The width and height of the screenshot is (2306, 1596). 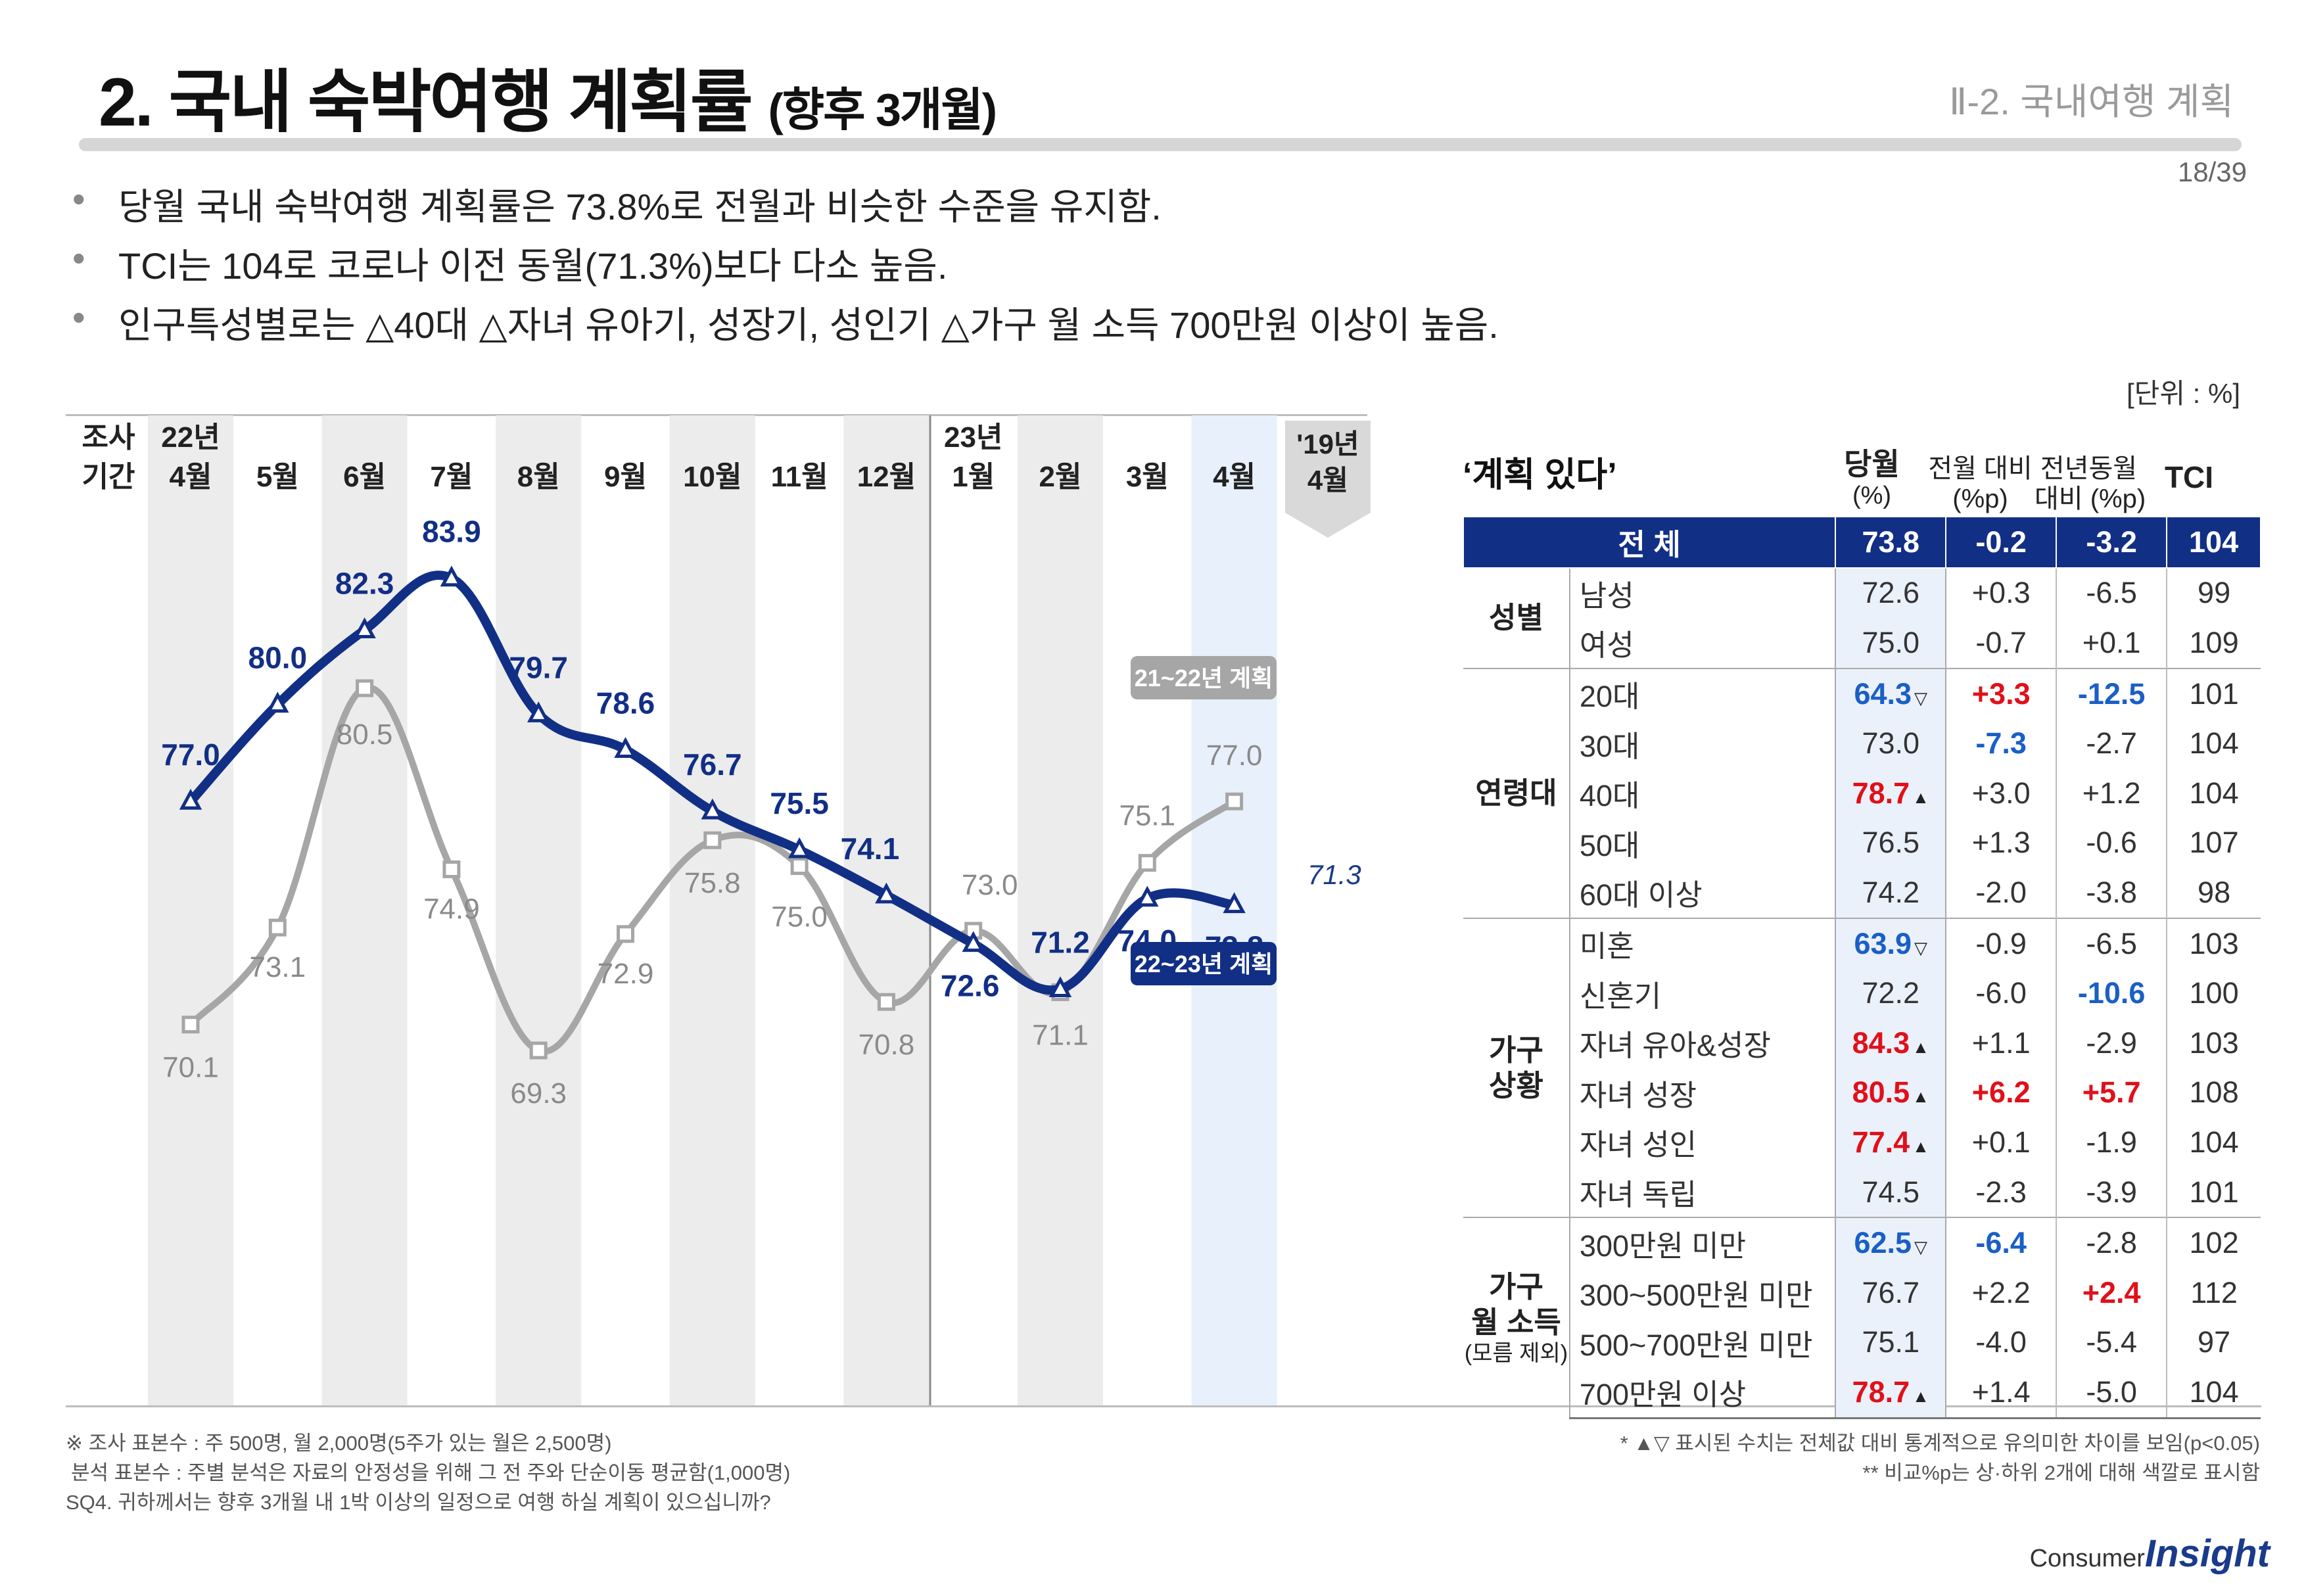 I want to click on row-yoy: -1.9, so click(x=2112, y=1142).